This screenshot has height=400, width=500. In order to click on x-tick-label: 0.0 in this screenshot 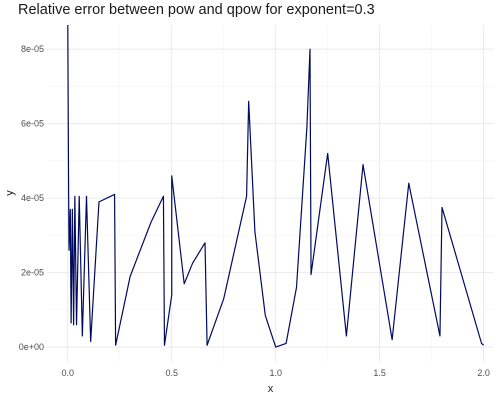, I will do `click(68, 373)`.